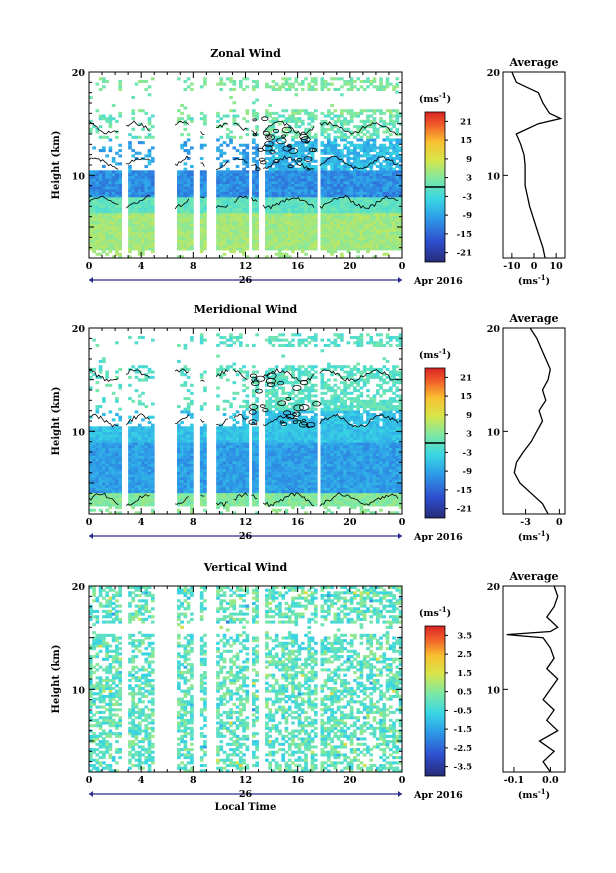  What do you see at coordinates (533, 576) in the screenshot?
I see `profile-title: Average` at bounding box center [533, 576].